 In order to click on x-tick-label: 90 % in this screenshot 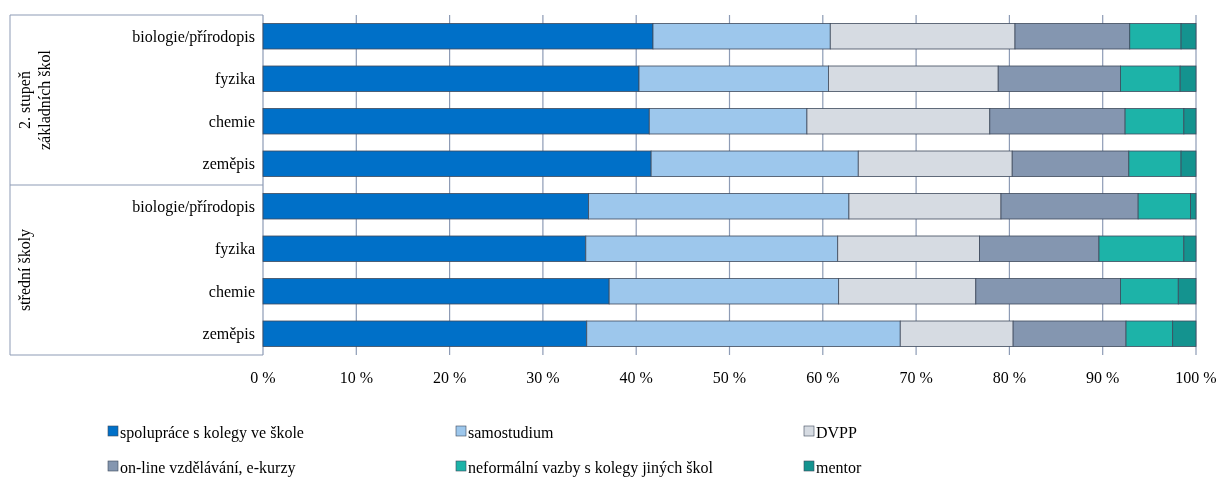, I will do `click(1103, 377)`.